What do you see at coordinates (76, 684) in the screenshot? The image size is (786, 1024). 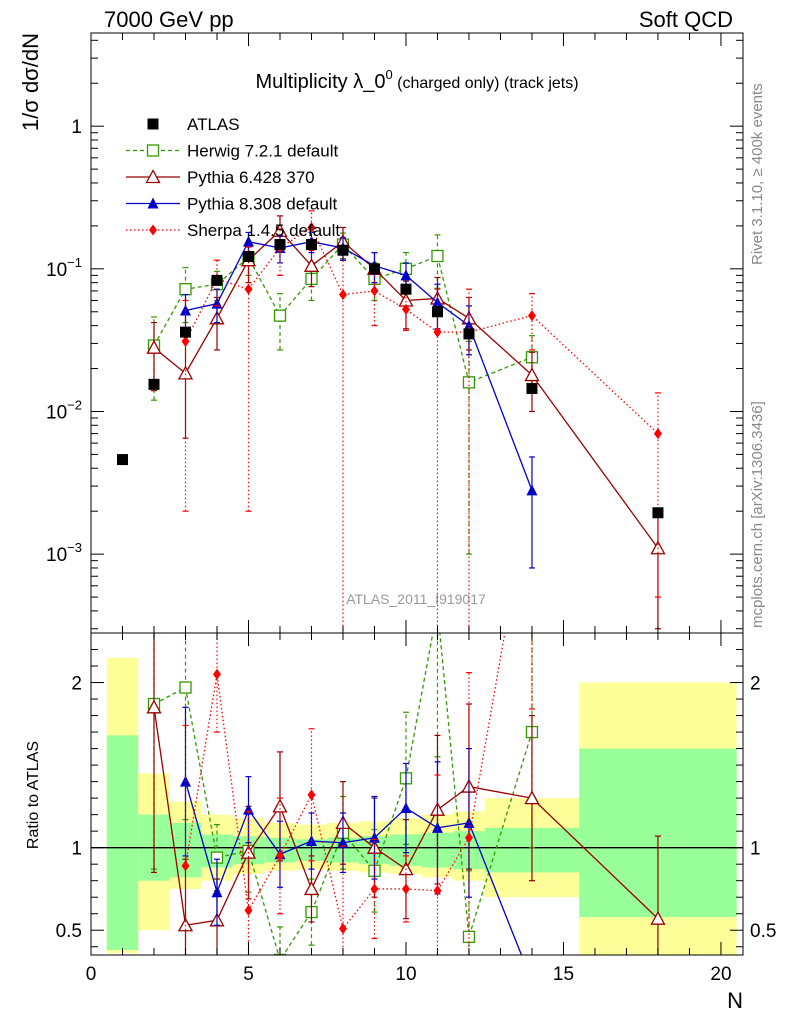 I see `ratio-y-tick-label: 2` at bounding box center [76, 684].